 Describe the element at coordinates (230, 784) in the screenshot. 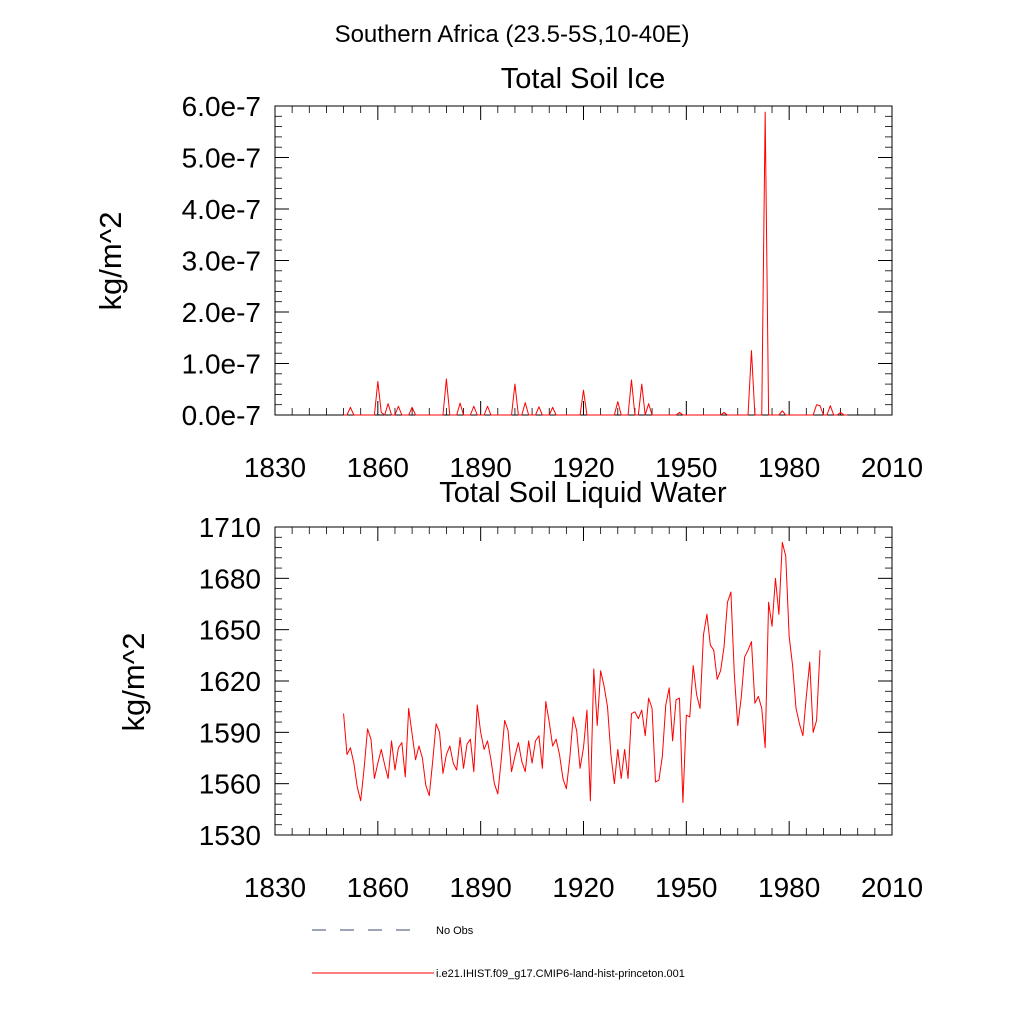

I see `y-tick-label: 1560` at that location.